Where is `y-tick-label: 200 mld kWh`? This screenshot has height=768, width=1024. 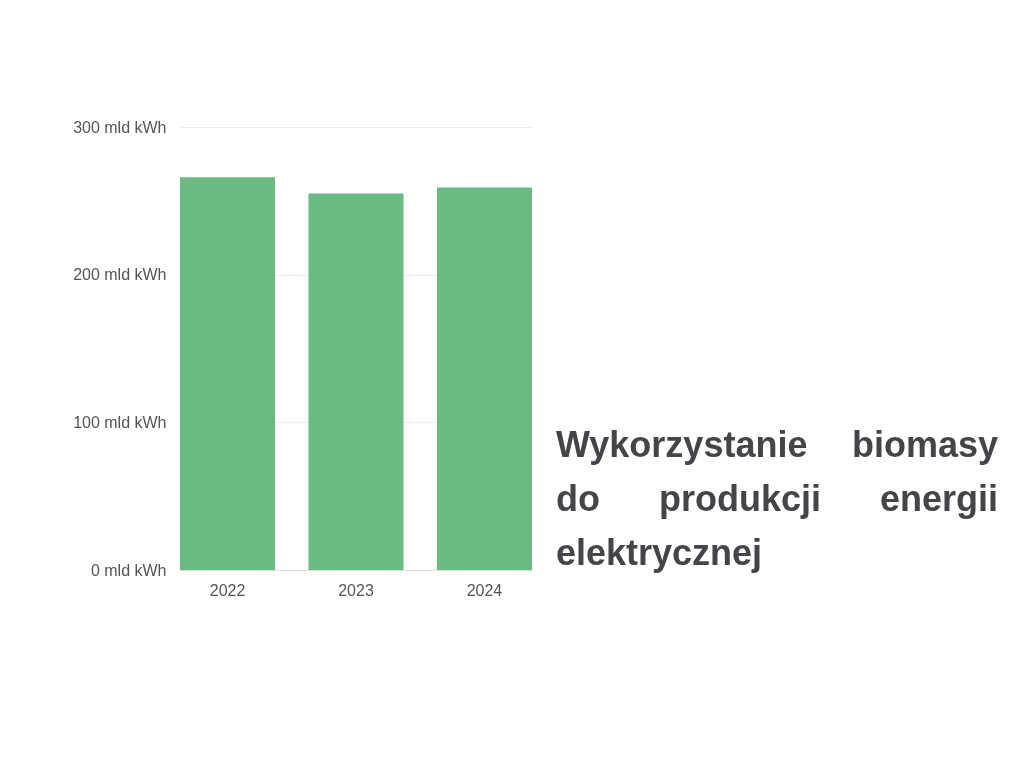
y-tick-label: 200 mld kWh is located at coordinates (120, 275).